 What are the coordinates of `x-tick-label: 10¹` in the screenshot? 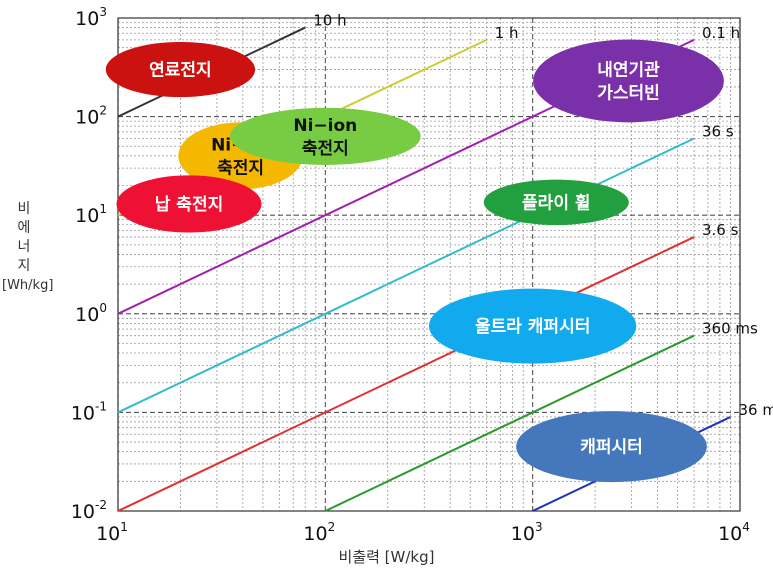 It's located at (112, 532).